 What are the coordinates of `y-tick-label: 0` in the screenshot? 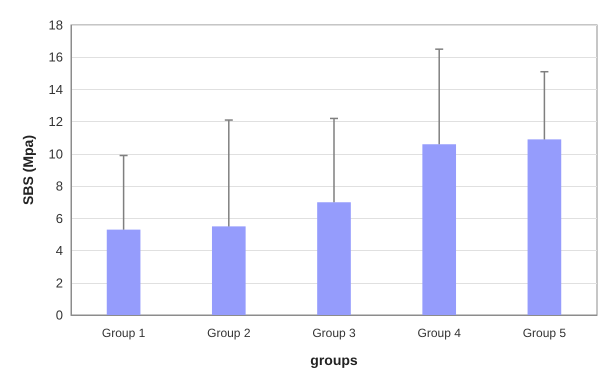 It's located at (59, 315).